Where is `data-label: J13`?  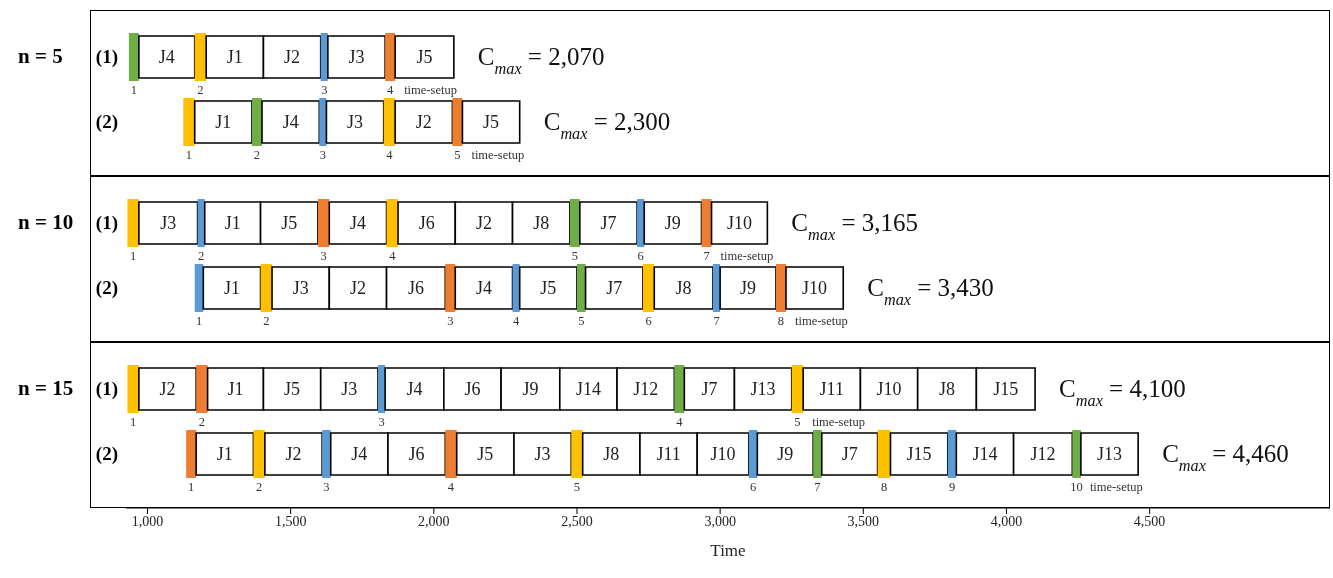
data-label: J13 is located at coordinates (763, 389).